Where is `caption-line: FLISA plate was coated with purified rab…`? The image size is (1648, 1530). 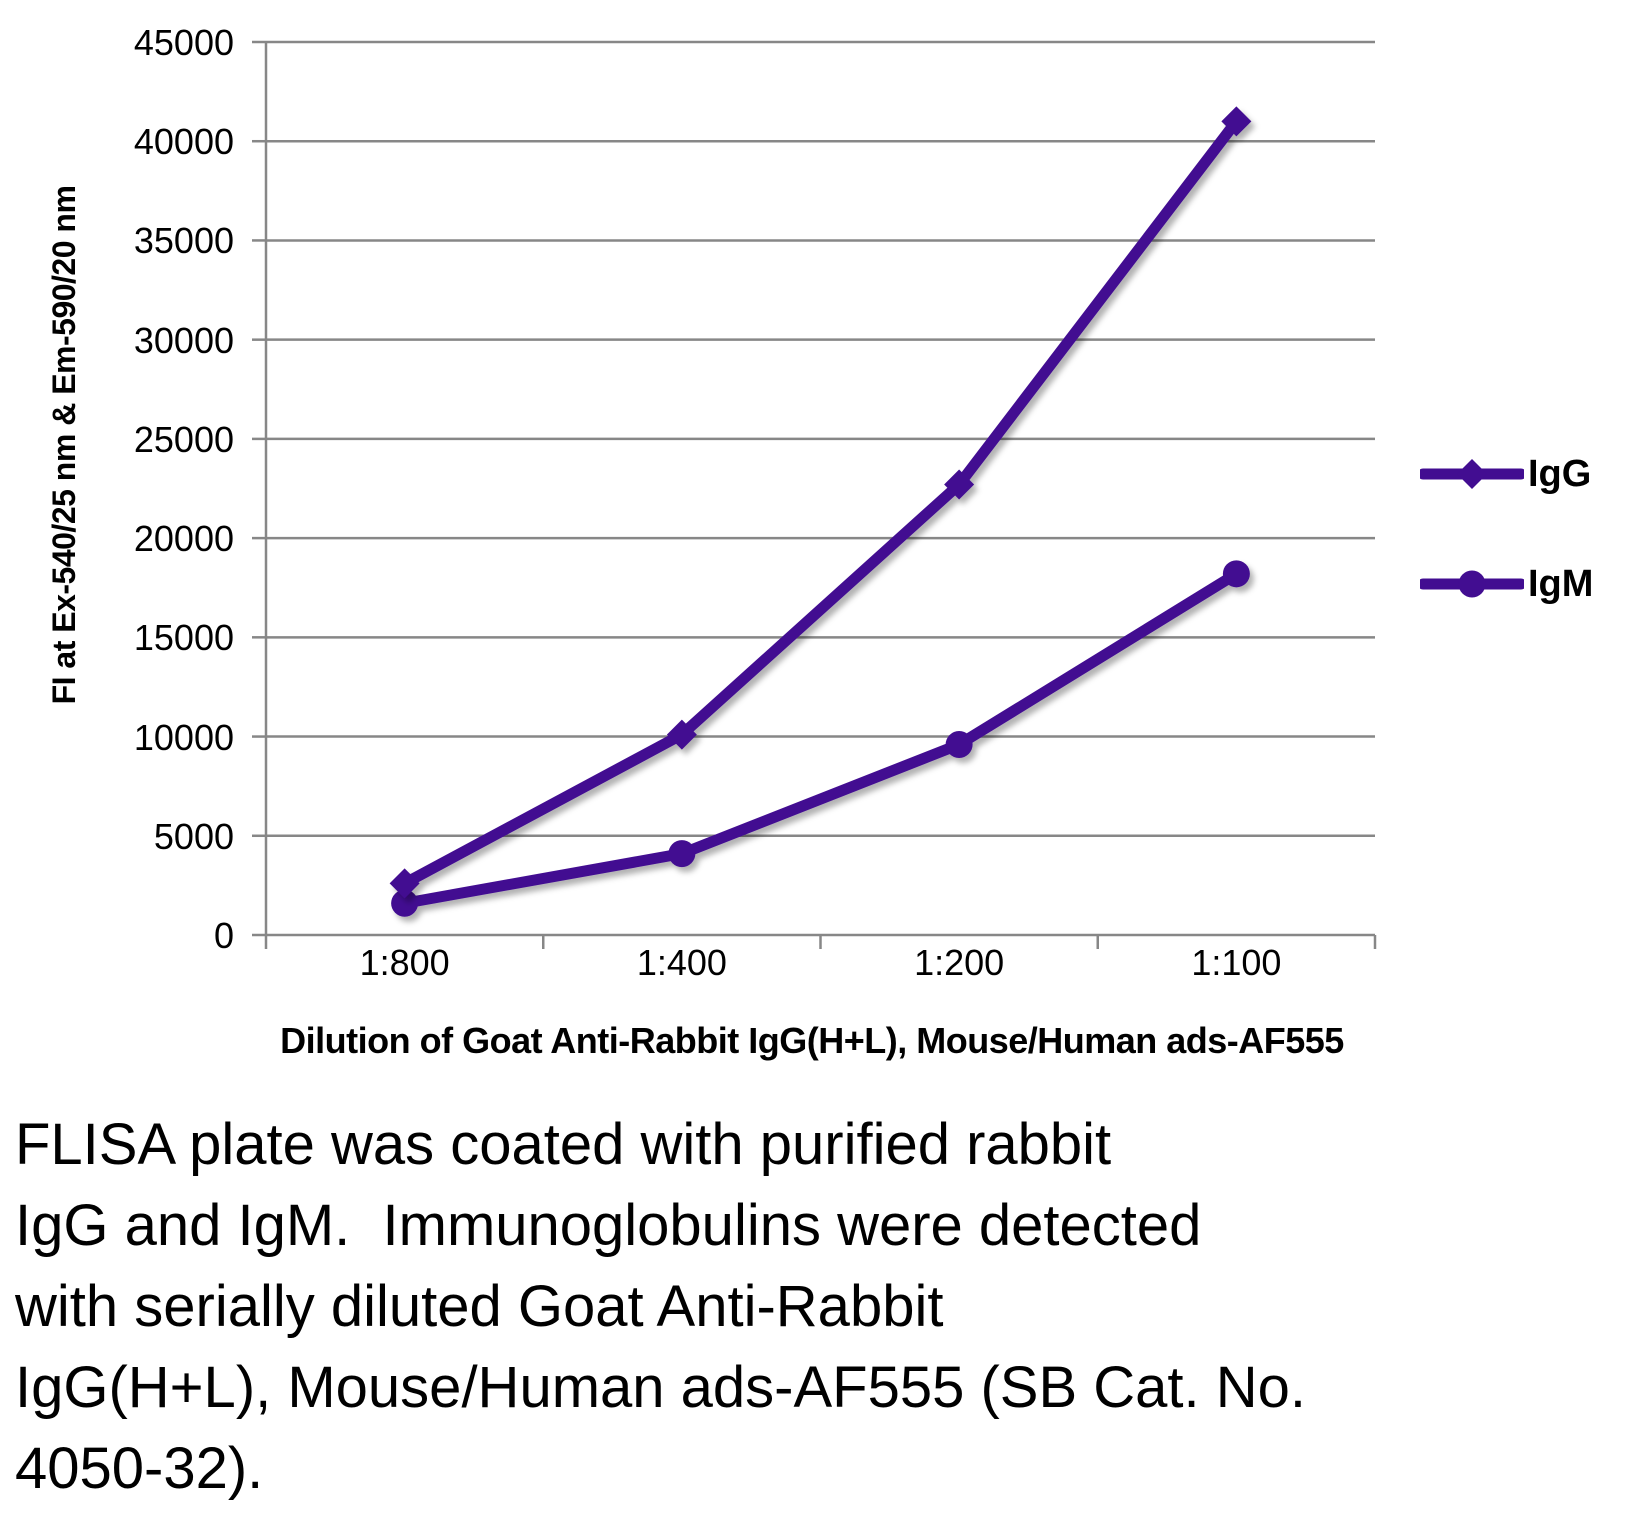
caption-line: FLISA plate was coated with purified rab… is located at coordinates (563, 1144).